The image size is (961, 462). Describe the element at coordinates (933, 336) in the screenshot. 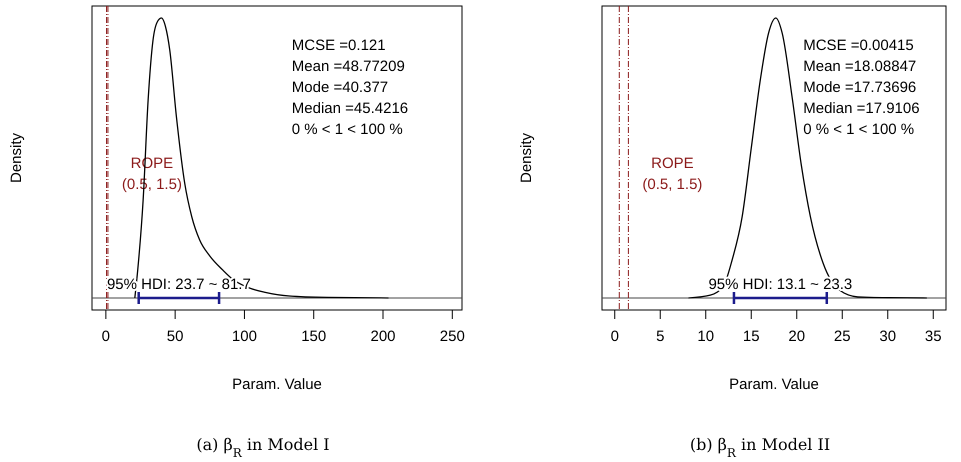

I see `x-tick-label: 35` at that location.